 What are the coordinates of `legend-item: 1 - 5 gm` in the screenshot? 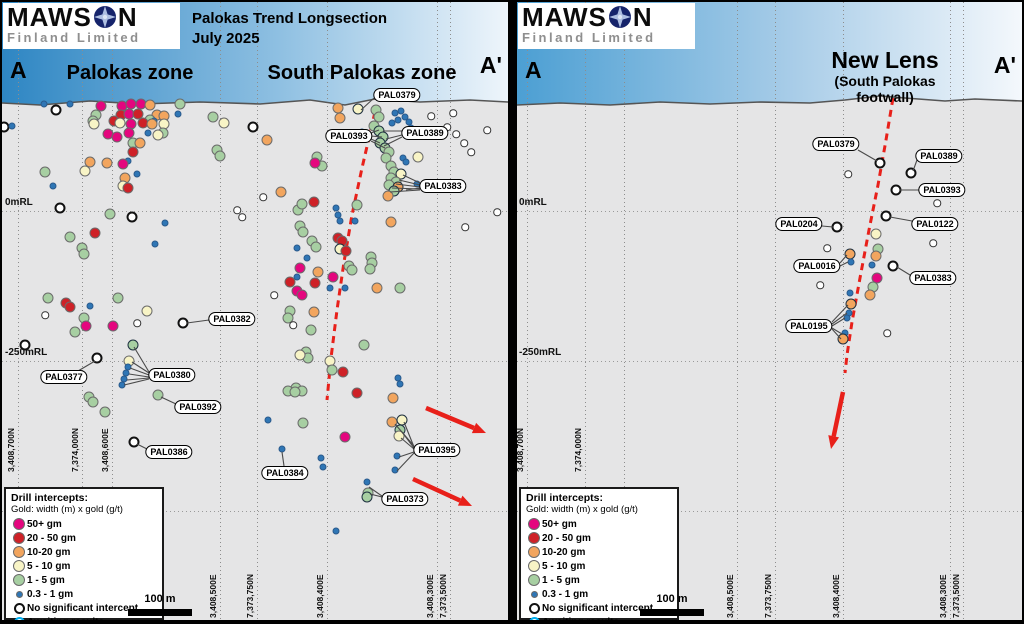 It's located at (84, 580).